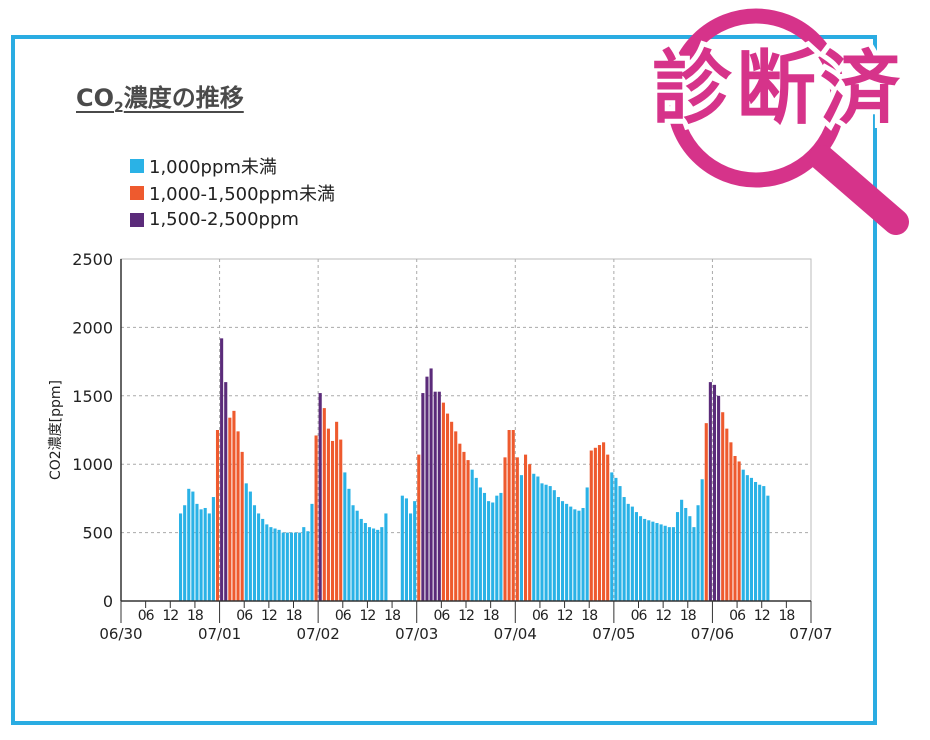 This screenshot has height=740, width=930. Describe the element at coordinates (92, 396) in the screenshot. I see `y-tick-label: 1500` at that location.